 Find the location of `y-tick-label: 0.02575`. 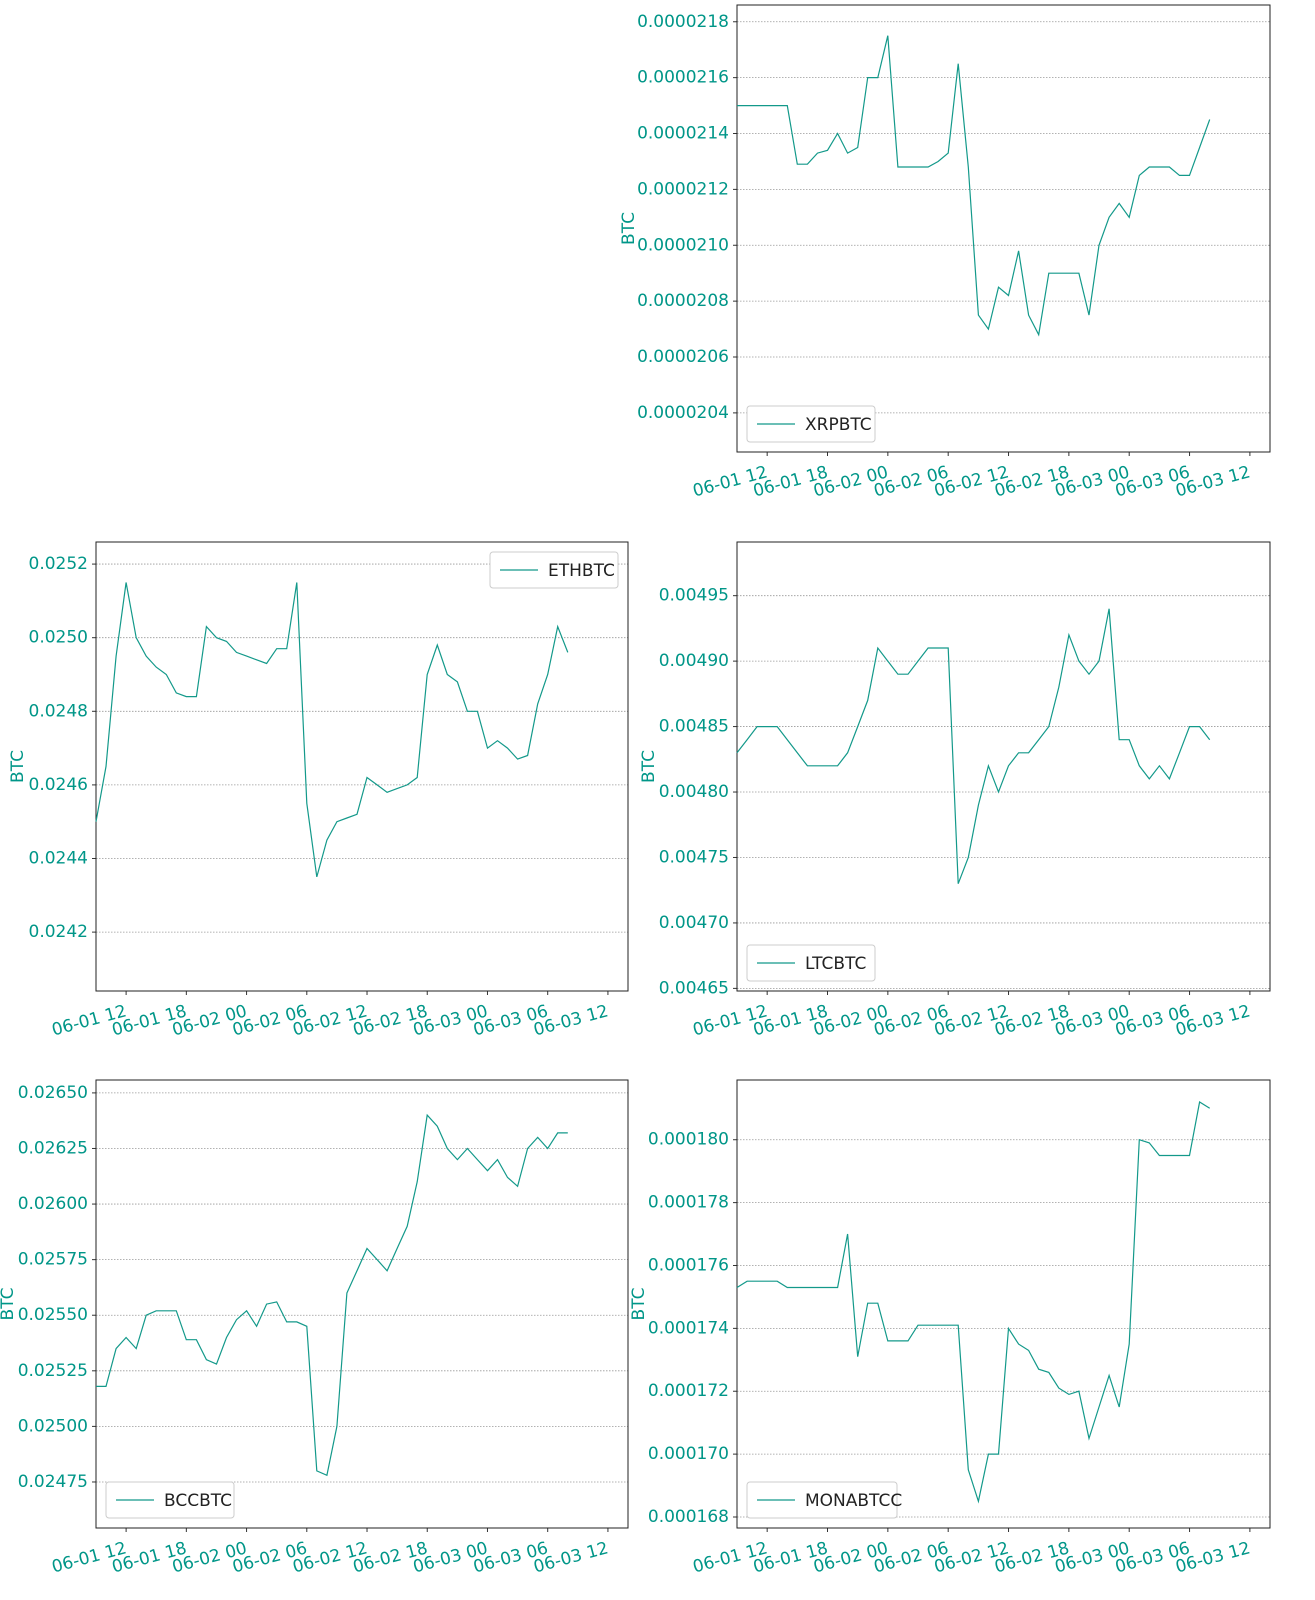

y-tick-label: 0.02575 is located at coordinates (53, 1260).